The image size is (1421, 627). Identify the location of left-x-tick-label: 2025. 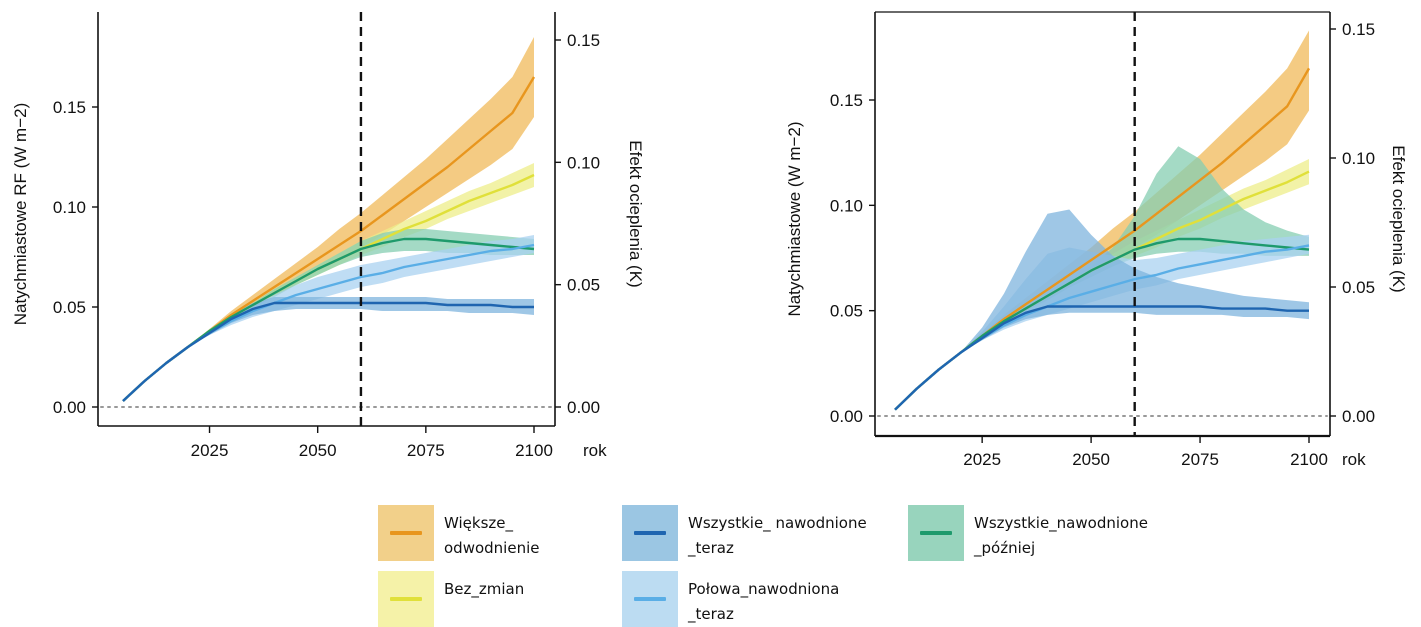
(210, 450).